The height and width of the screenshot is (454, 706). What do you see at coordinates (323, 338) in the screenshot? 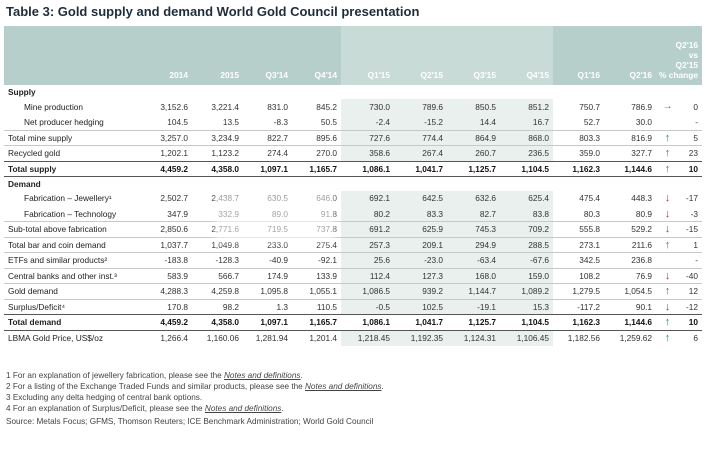
I see `table-cell: 1,201.4` at bounding box center [323, 338].